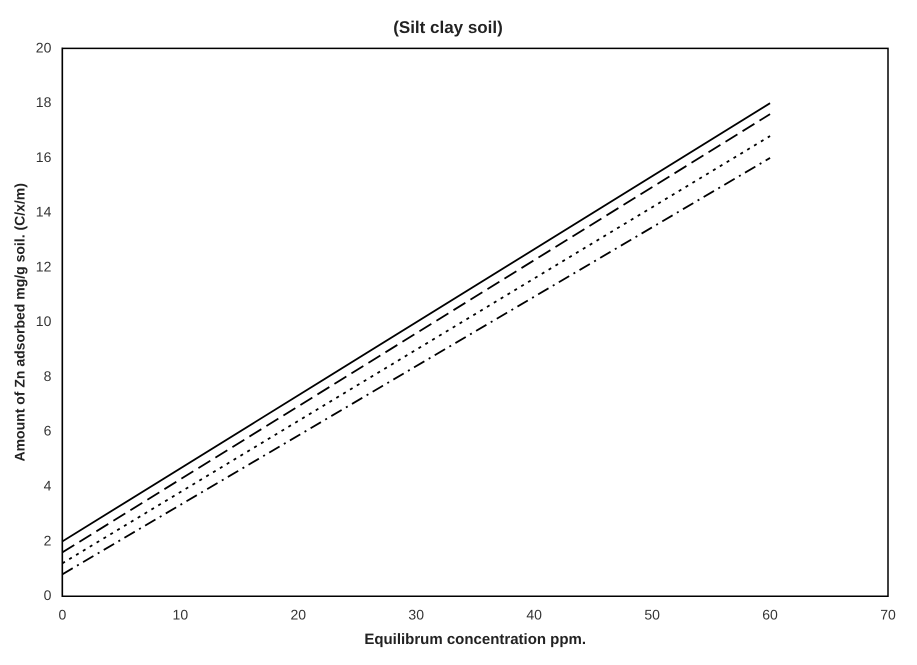 This screenshot has height=665, width=917. What do you see at coordinates (475, 639) in the screenshot?
I see `x-axis-title: Equilibrum concentration ppm.` at bounding box center [475, 639].